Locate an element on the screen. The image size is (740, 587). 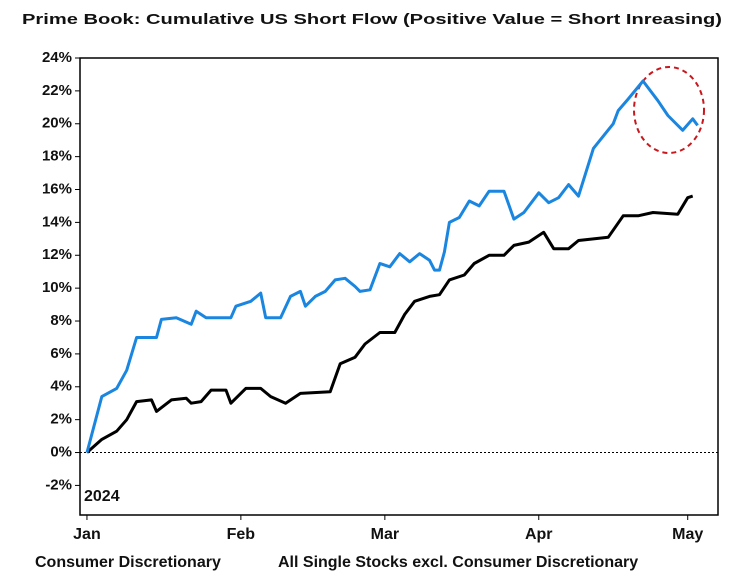
y-tick-label: 8% is located at coordinates (61, 320).